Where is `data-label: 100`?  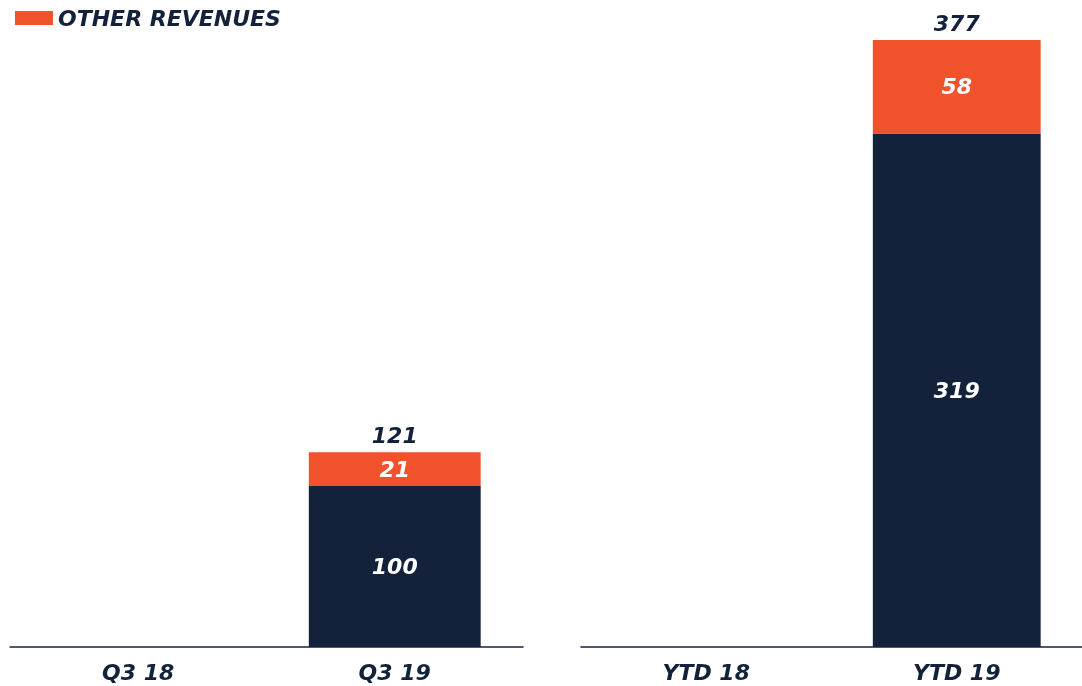 data-label: 100 is located at coordinates (394, 566).